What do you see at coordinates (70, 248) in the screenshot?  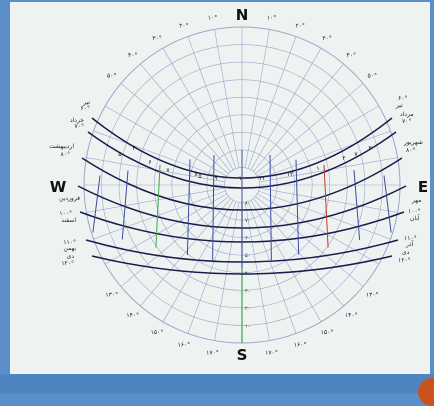 I see `month-left-5: بهمن` at bounding box center [70, 248].